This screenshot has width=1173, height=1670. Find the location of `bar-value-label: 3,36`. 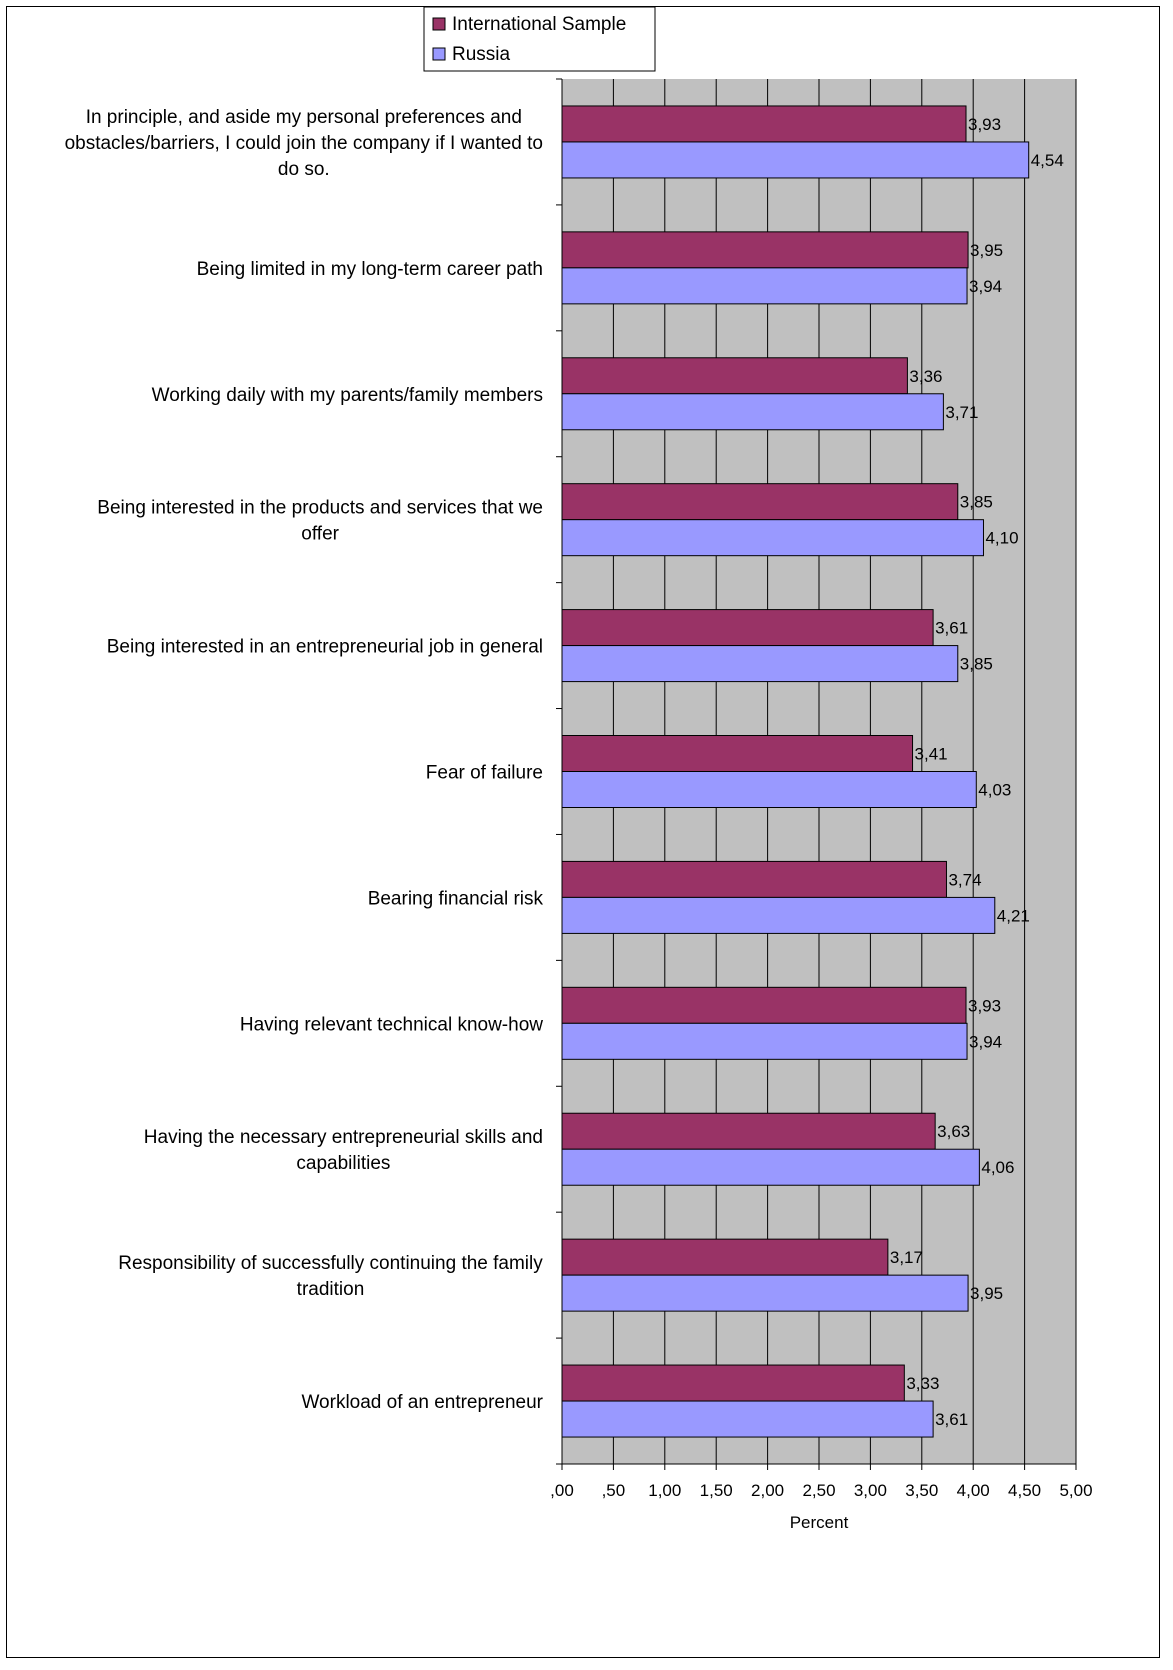

bar-value-label: 3,36 is located at coordinates (925, 376).